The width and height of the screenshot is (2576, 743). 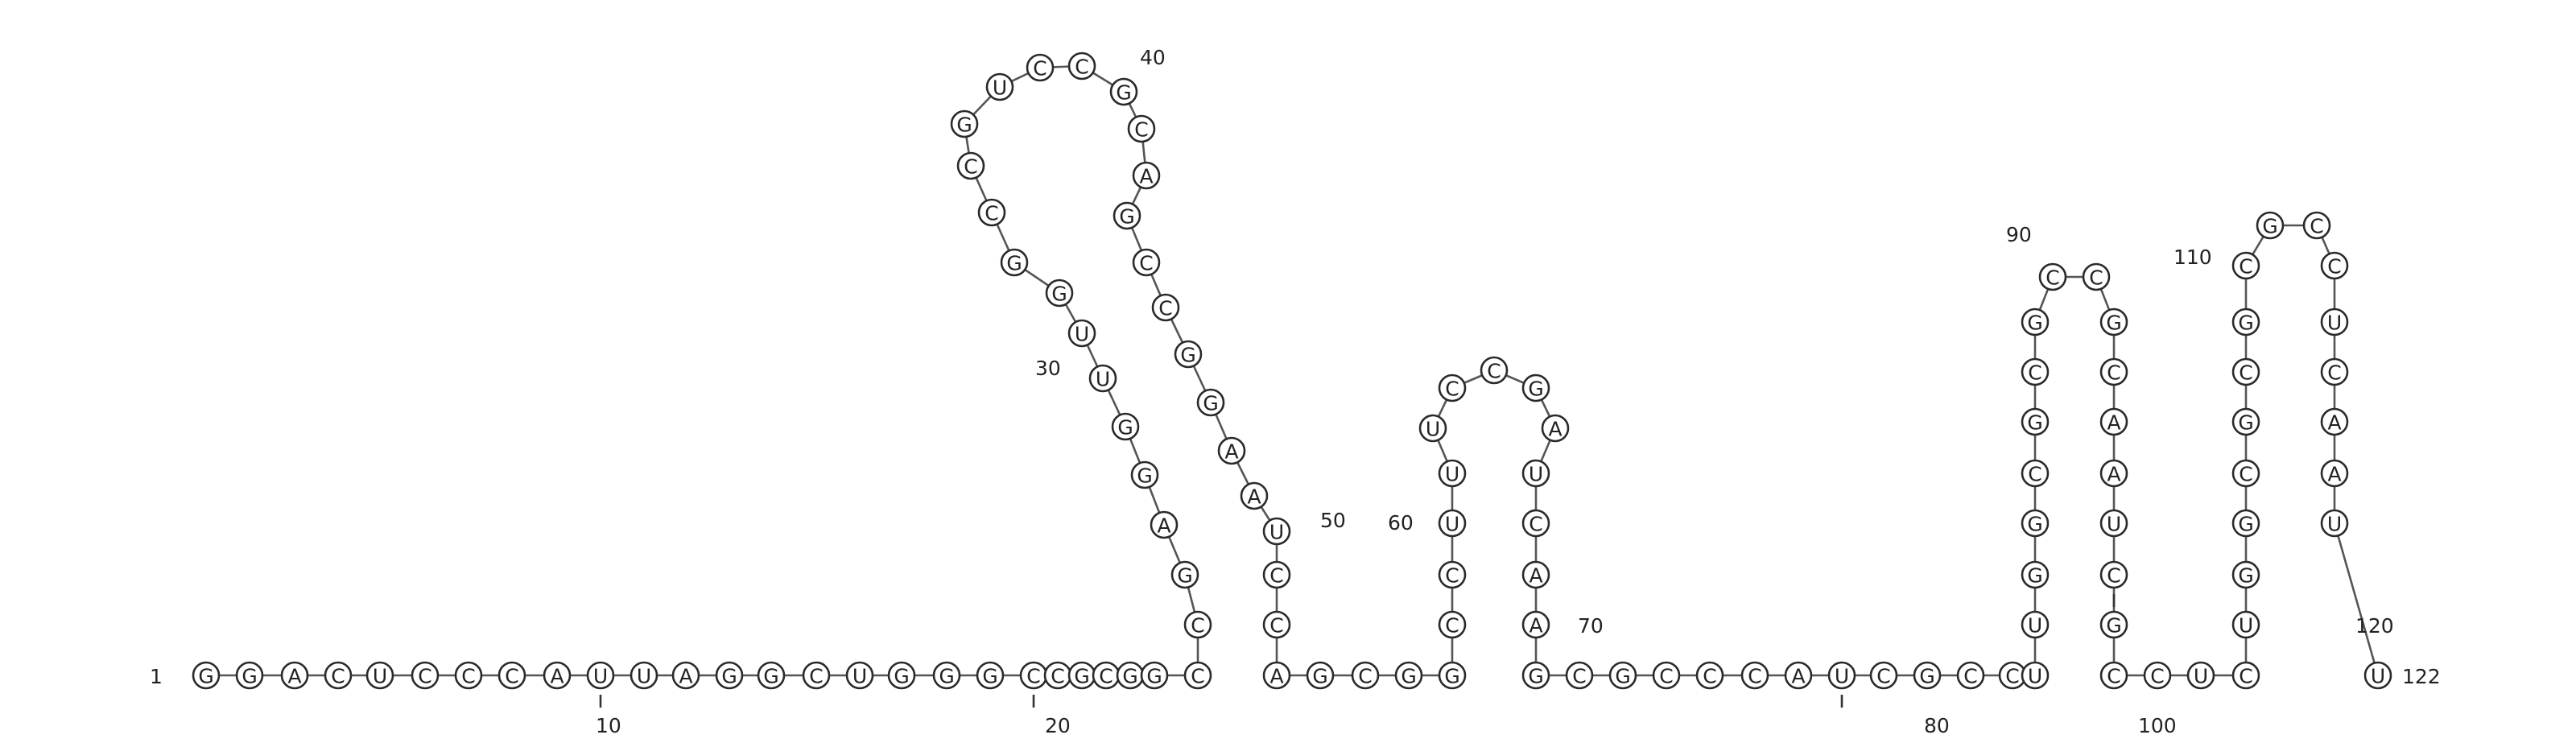 What do you see at coordinates (1081, 66) in the screenshot?
I see `nucleotide-41: C` at bounding box center [1081, 66].